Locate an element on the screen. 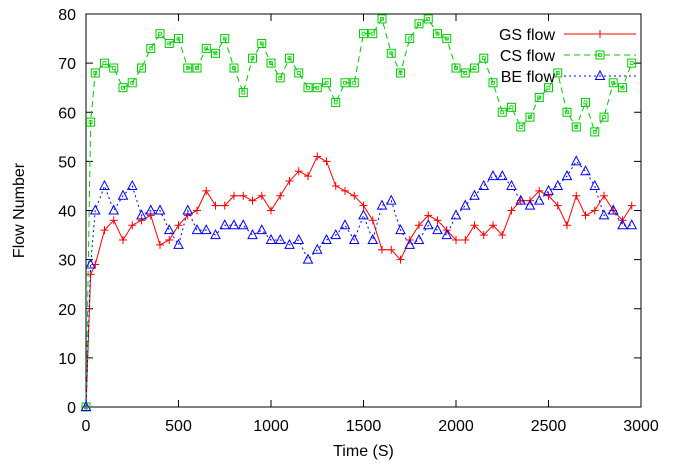 The width and height of the screenshot is (678, 464). legend-label: GS flow is located at coordinates (527, 35).